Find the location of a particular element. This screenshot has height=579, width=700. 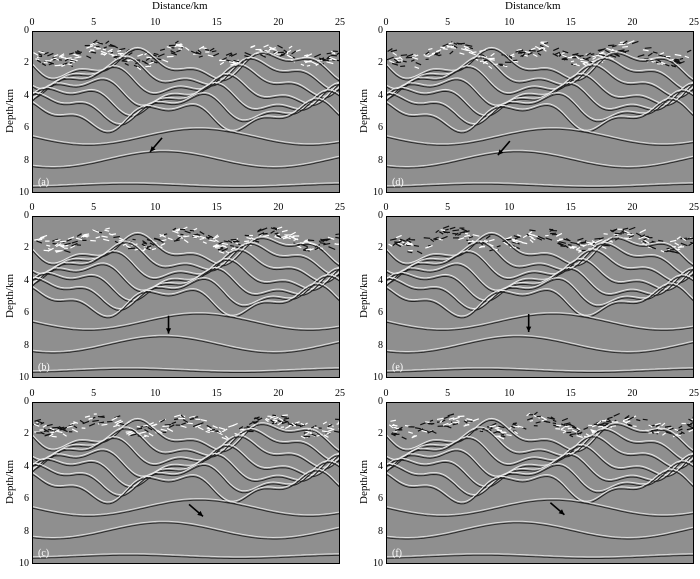

seismic-image is located at coordinates (186, 486).